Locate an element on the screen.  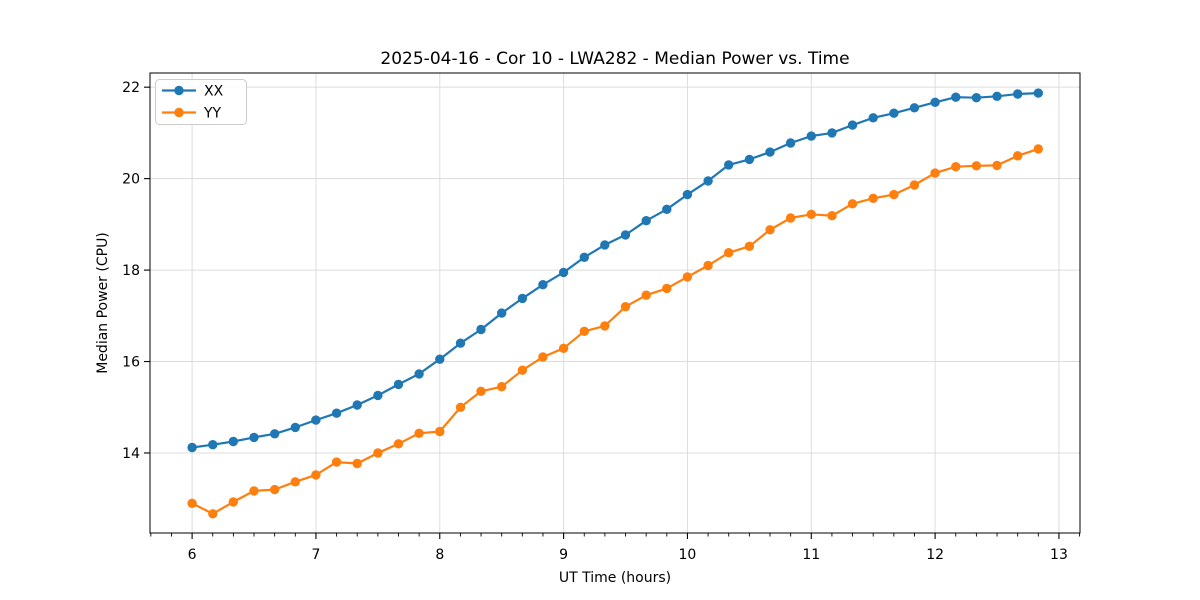
x-axis-label: UT Time (hours) is located at coordinates (615, 578).